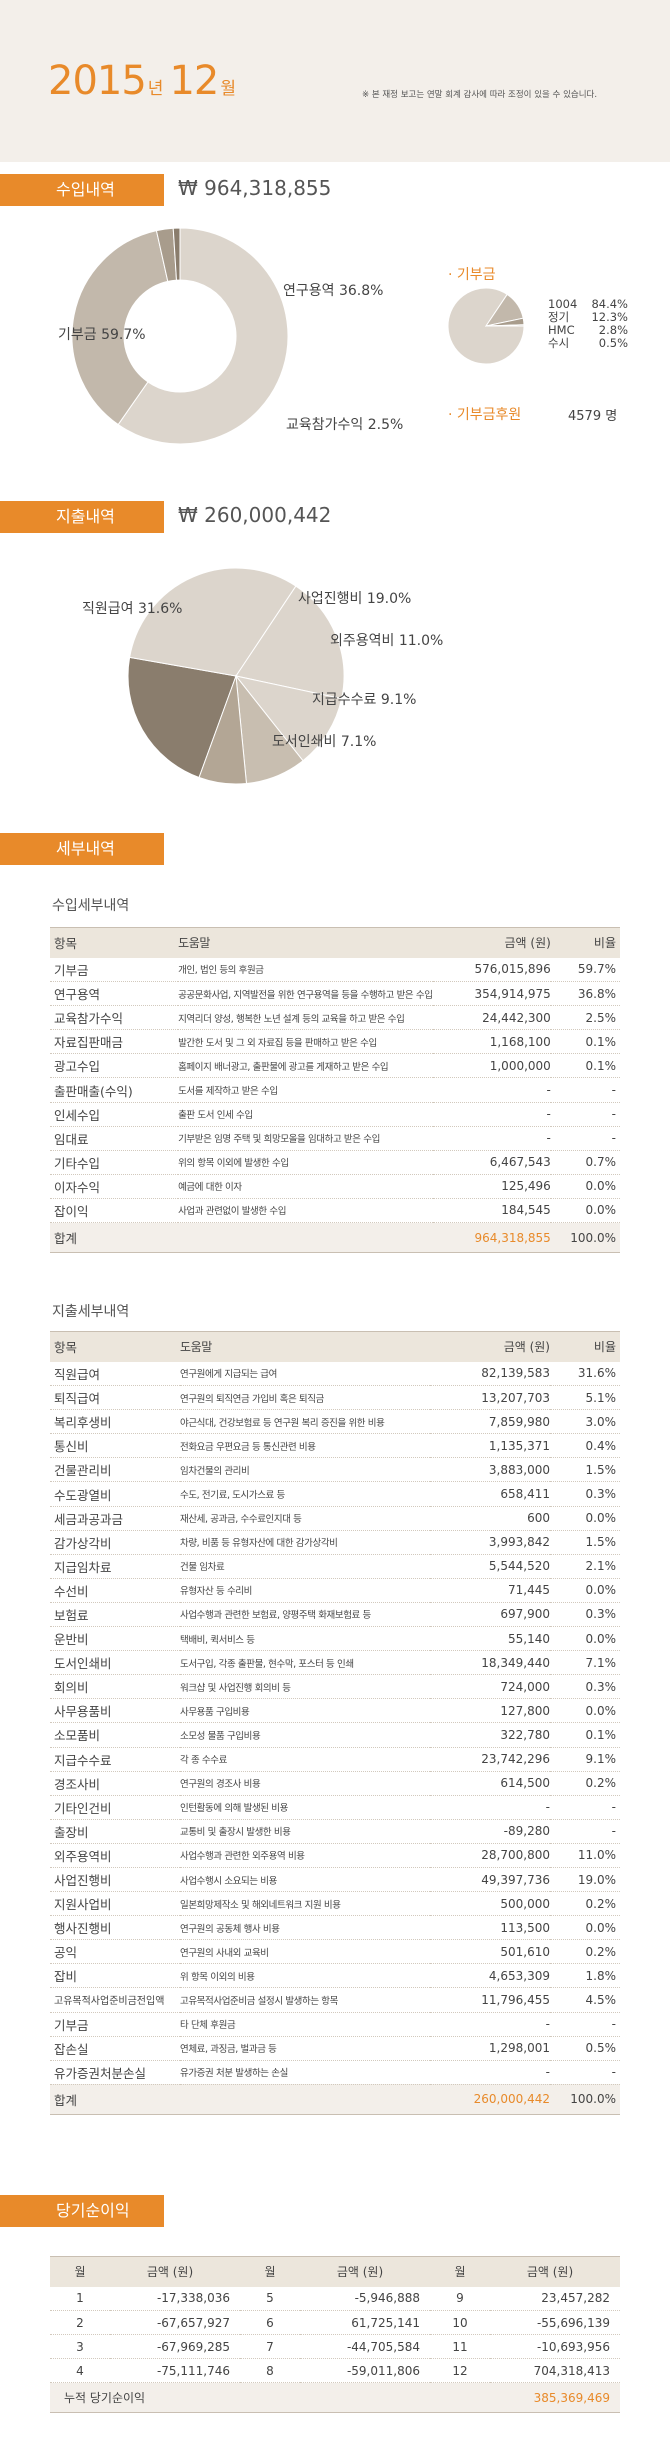 The image size is (670, 2450). Describe the element at coordinates (555, 2370) in the screenshot. I see `row-amount: 704,318,413` at that location.